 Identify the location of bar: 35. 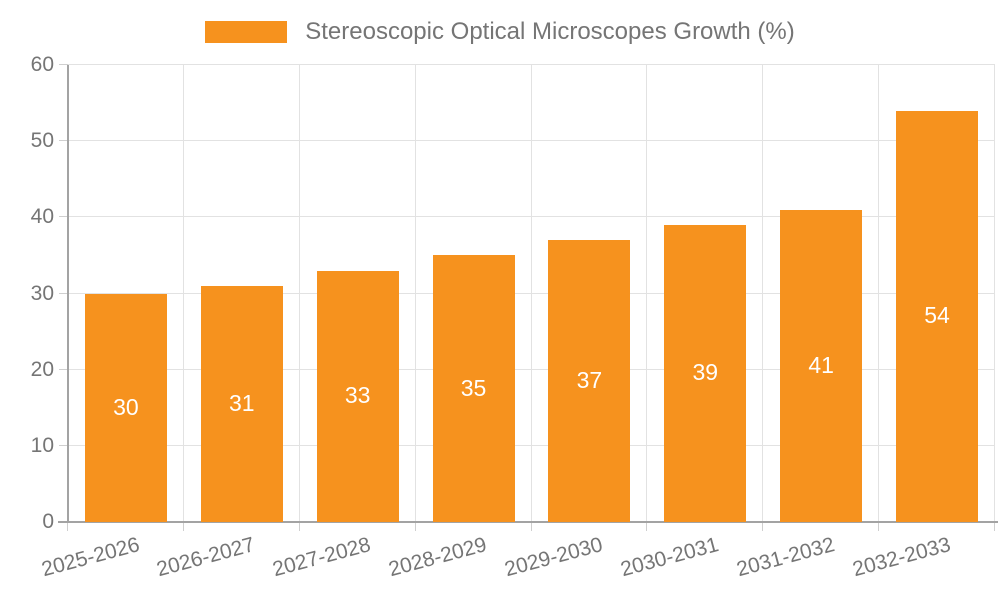
(473, 388).